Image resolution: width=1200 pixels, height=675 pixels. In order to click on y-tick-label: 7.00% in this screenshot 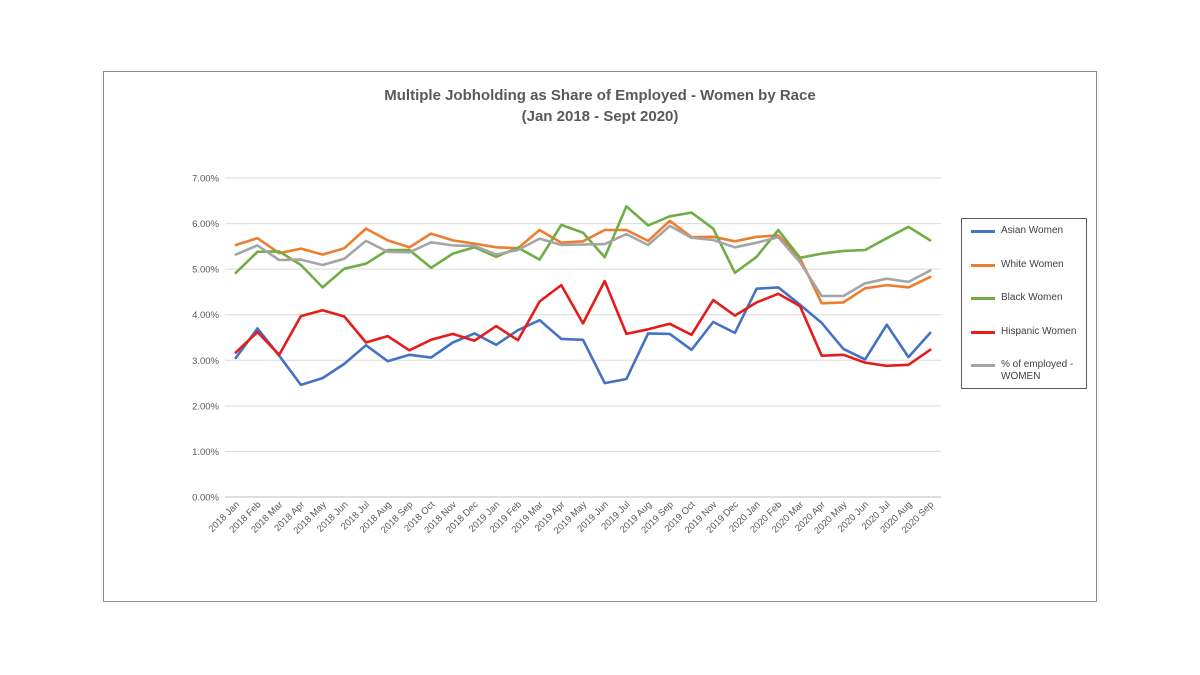, I will do `click(205, 179)`.